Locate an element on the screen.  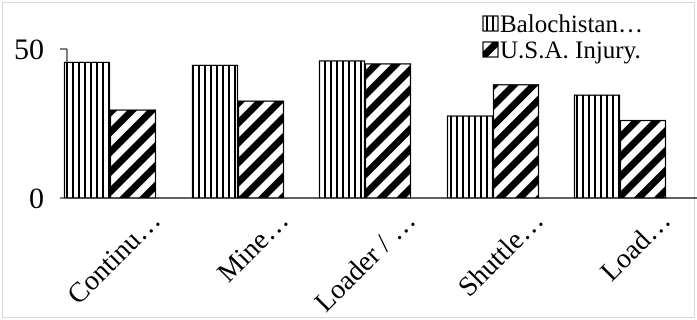
y-tick-label: 0 is located at coordinates (36, 198).